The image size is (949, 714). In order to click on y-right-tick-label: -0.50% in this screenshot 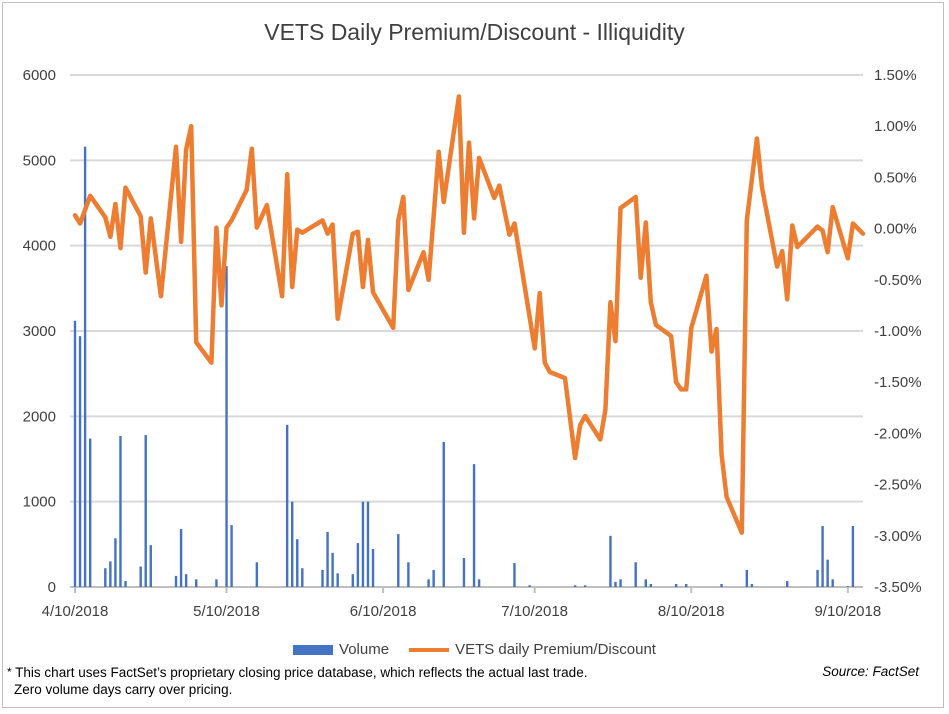, I will do `click(898, 280)`.